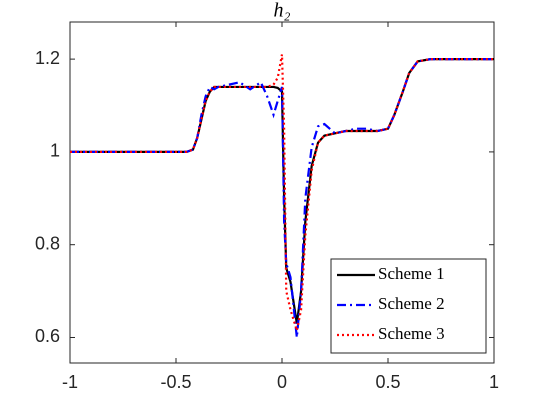 The image size is (537, 403). I want to click on legend: Scheme 1 Scheme 2 Scheme 3, so click(408, 306).